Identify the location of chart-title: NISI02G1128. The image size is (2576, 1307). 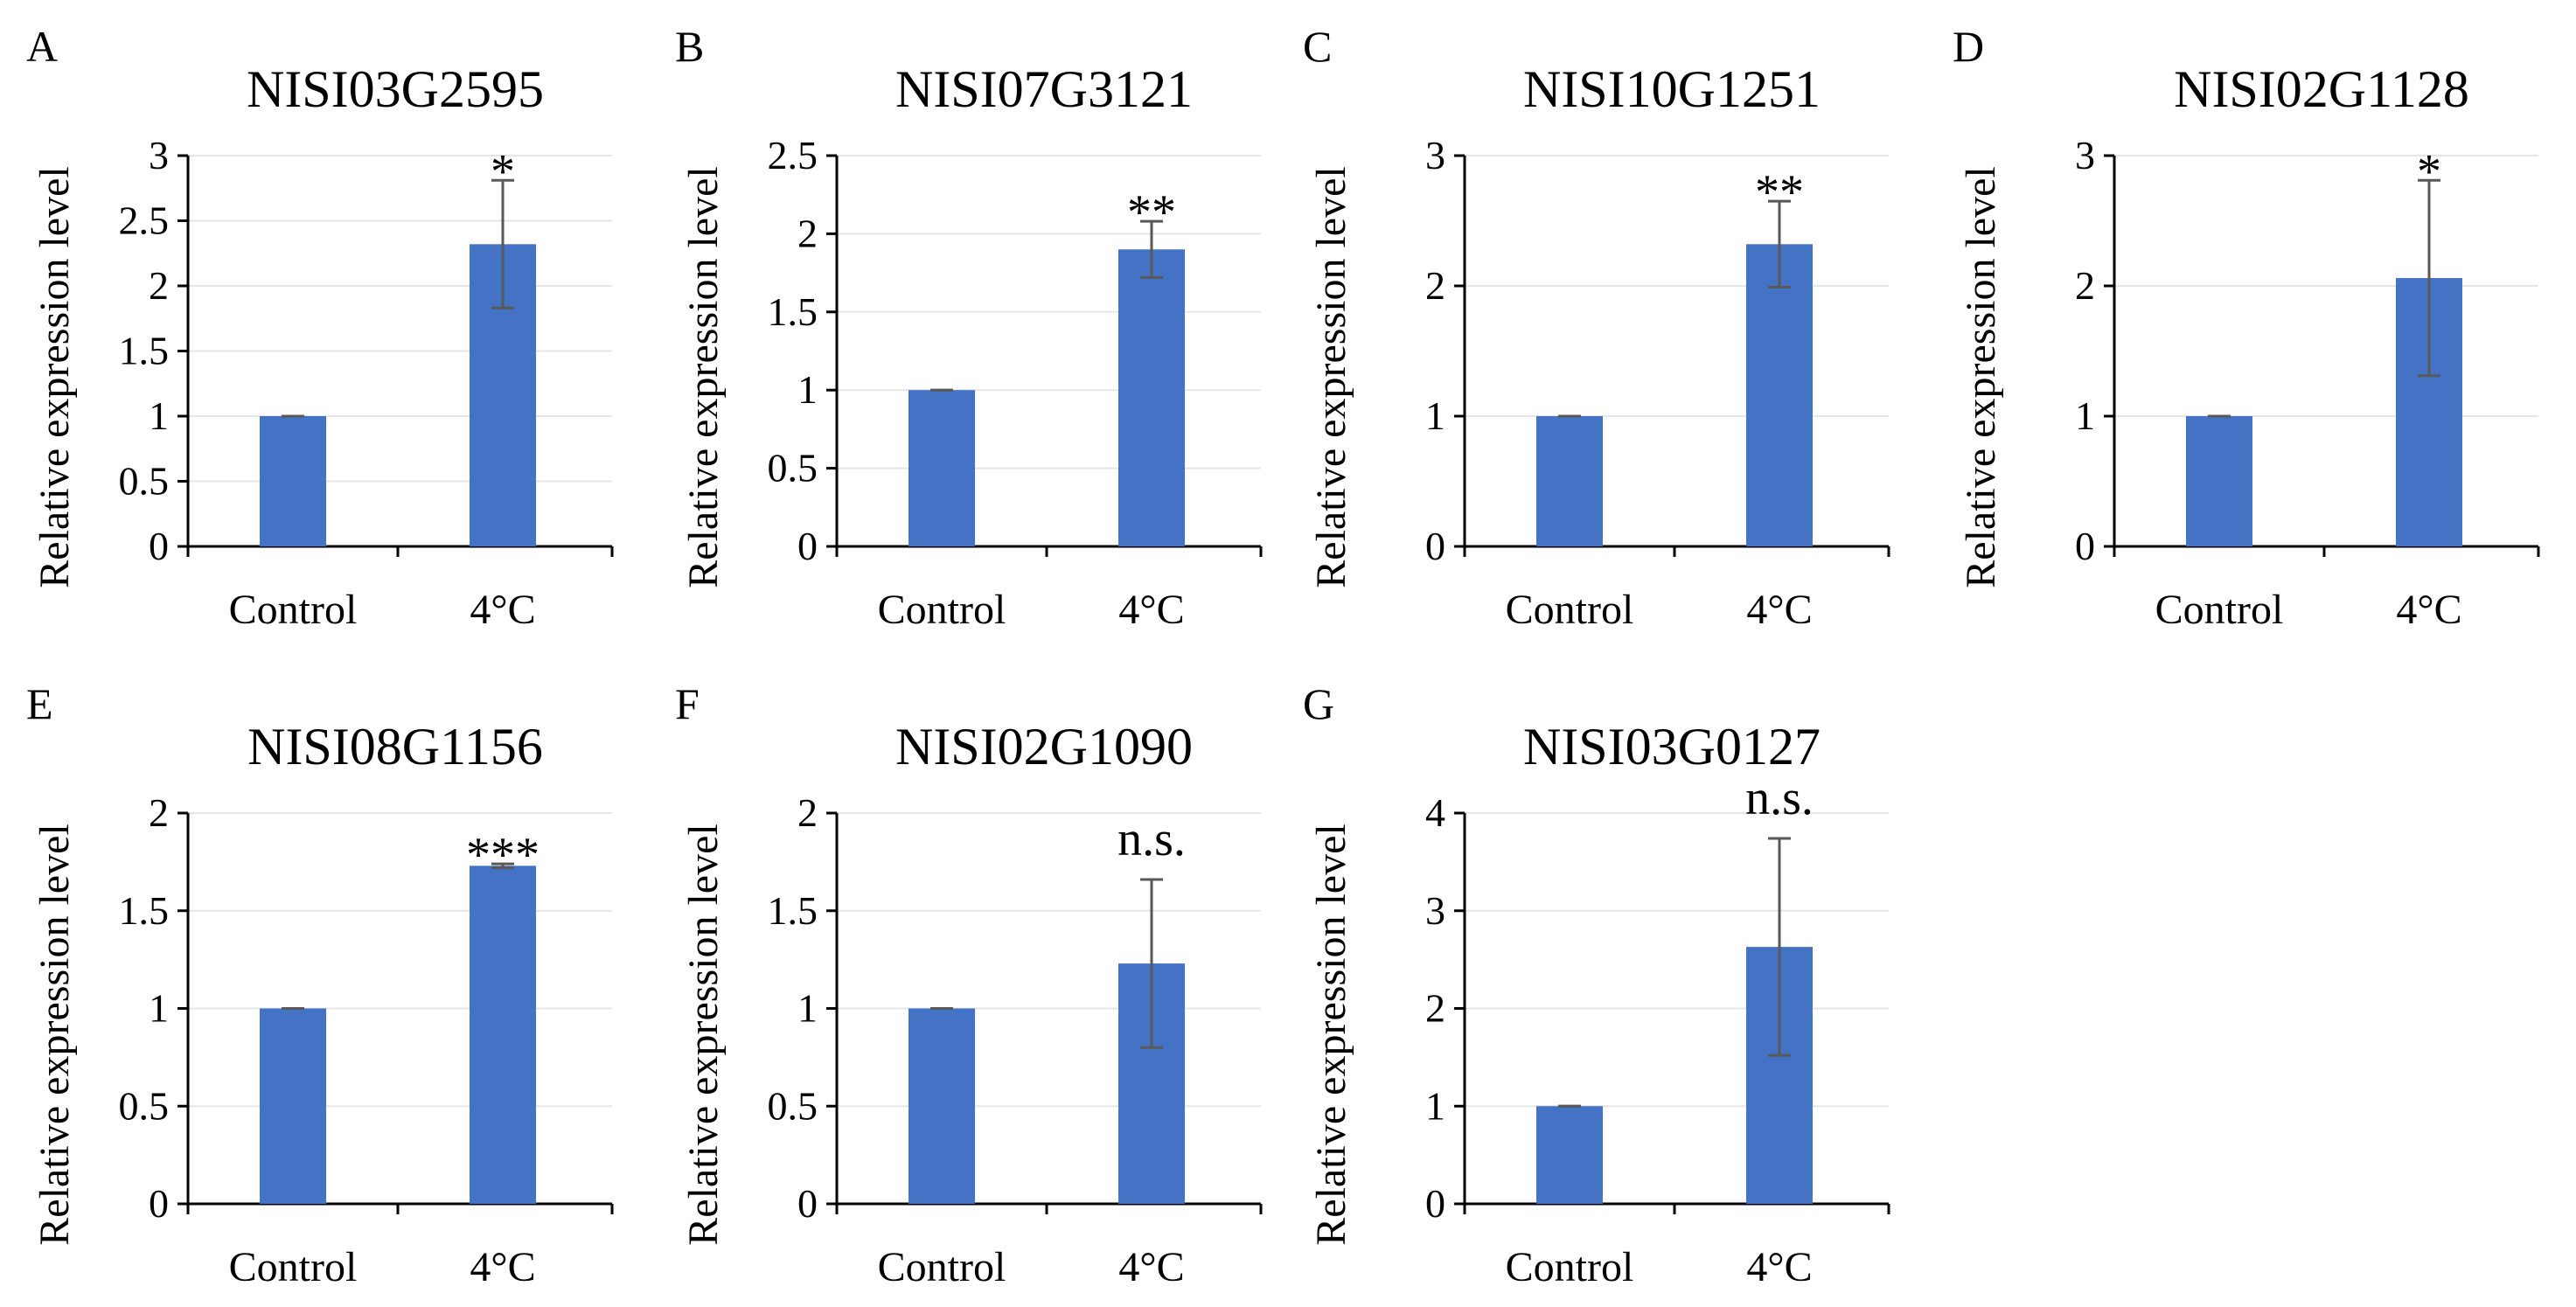
(2321, 89).